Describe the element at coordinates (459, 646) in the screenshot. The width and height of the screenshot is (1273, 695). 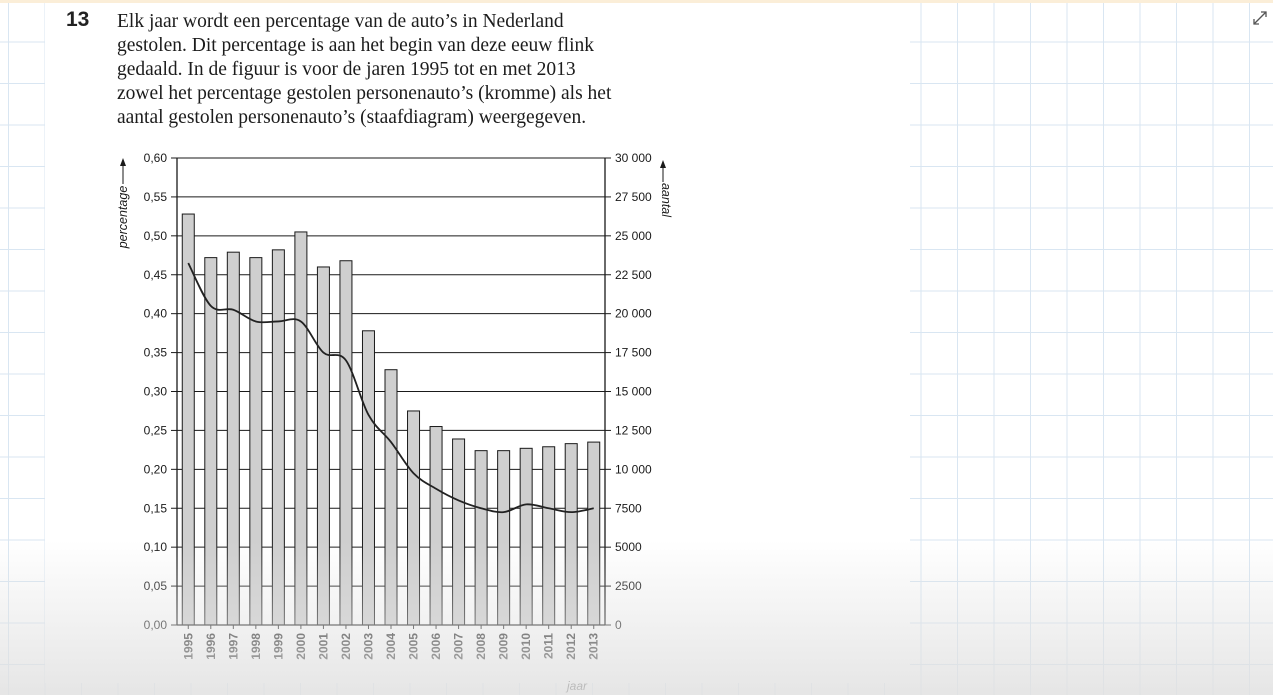
I see `x-tick-label: 2007` at that location.